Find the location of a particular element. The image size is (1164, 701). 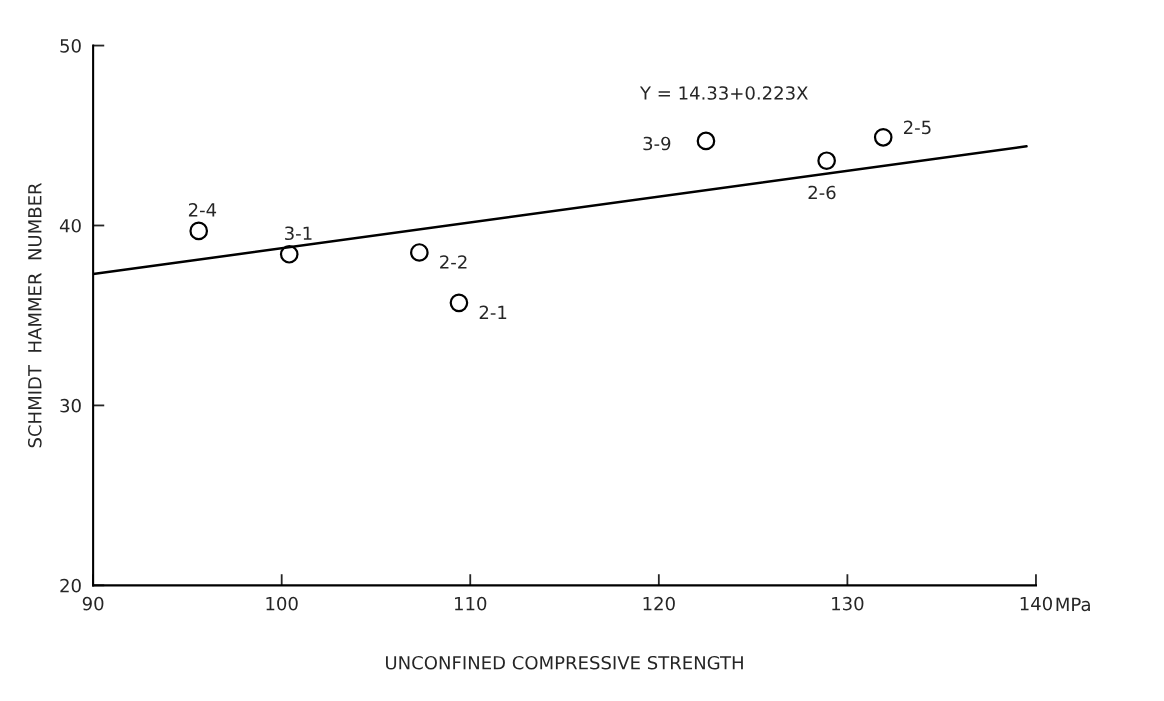

y-tick-label: 20 is located at coordinates (70, 585).